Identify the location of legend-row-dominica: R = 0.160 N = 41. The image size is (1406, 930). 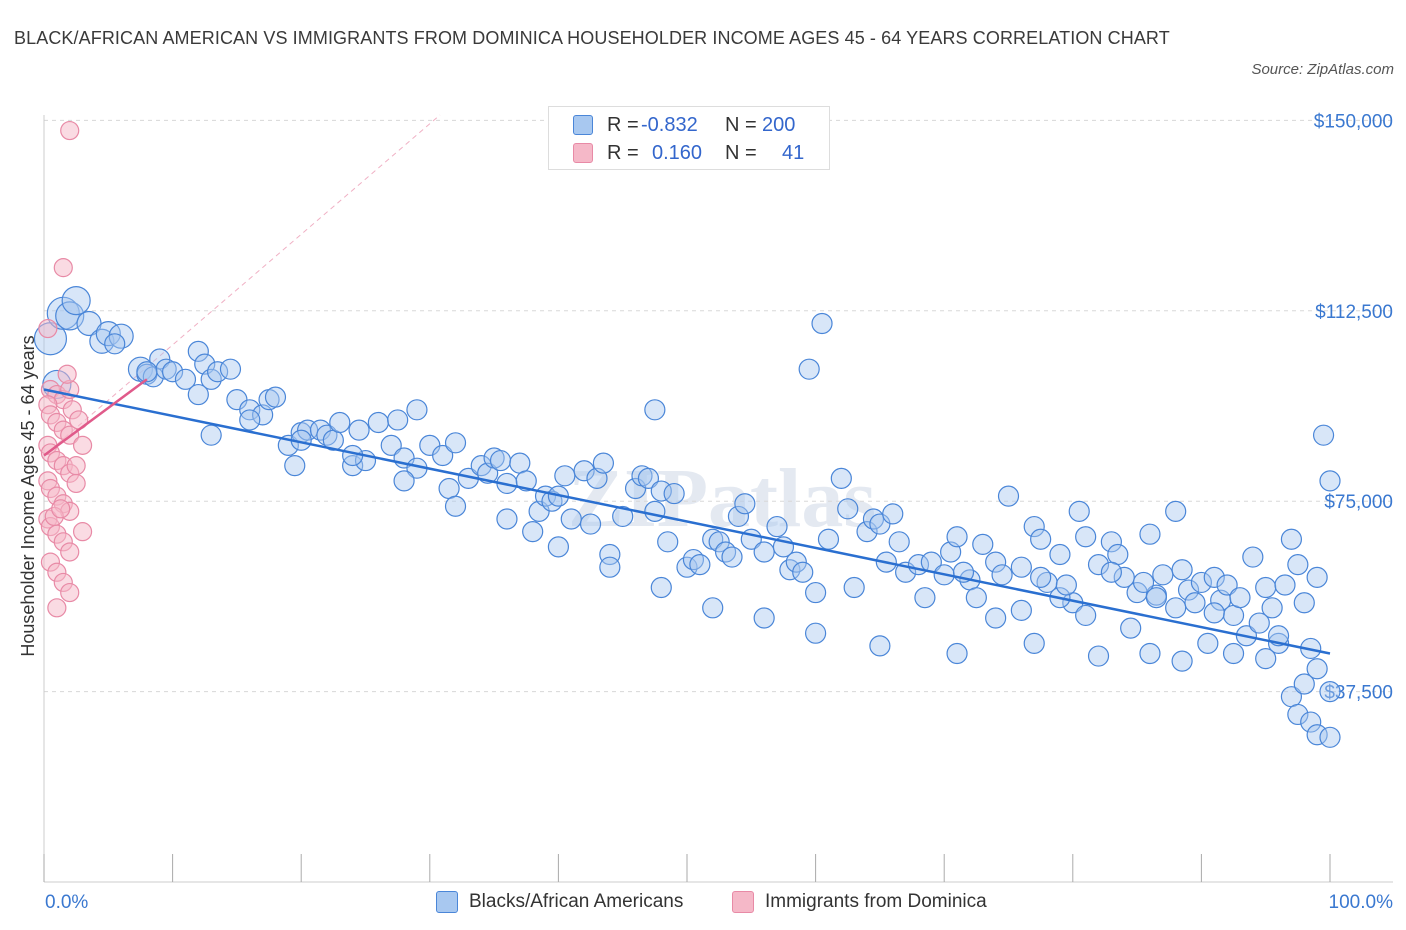
(689, 153).